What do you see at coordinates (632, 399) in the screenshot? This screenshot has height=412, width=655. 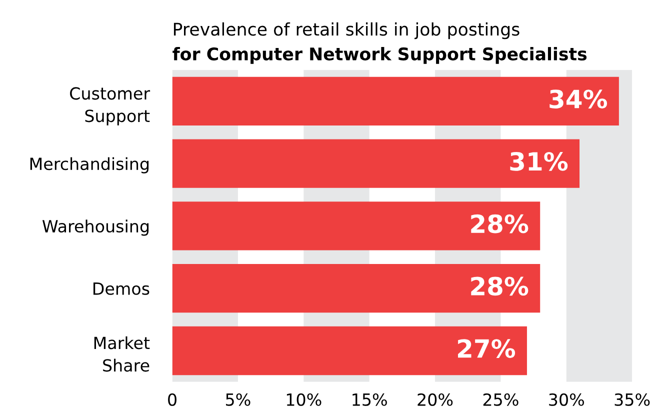 I see `x-tick-label: 35%` at bounding box center [632, 399].